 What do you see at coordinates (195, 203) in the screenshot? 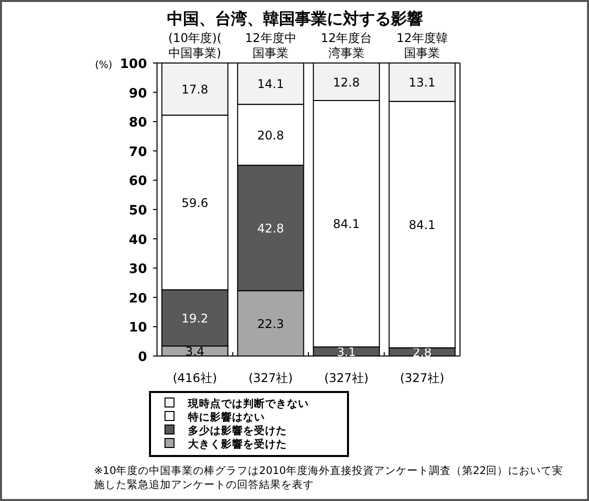
I see `data-label: 59.6` at bounding box center [195, 203].